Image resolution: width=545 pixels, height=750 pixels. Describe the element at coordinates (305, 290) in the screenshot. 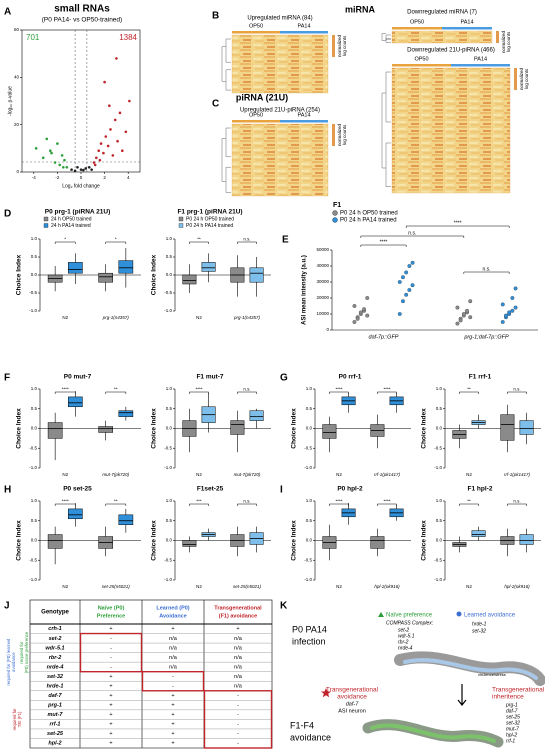

I see `y-axis-label: ASI mean intensity (a.u.)` at that location.